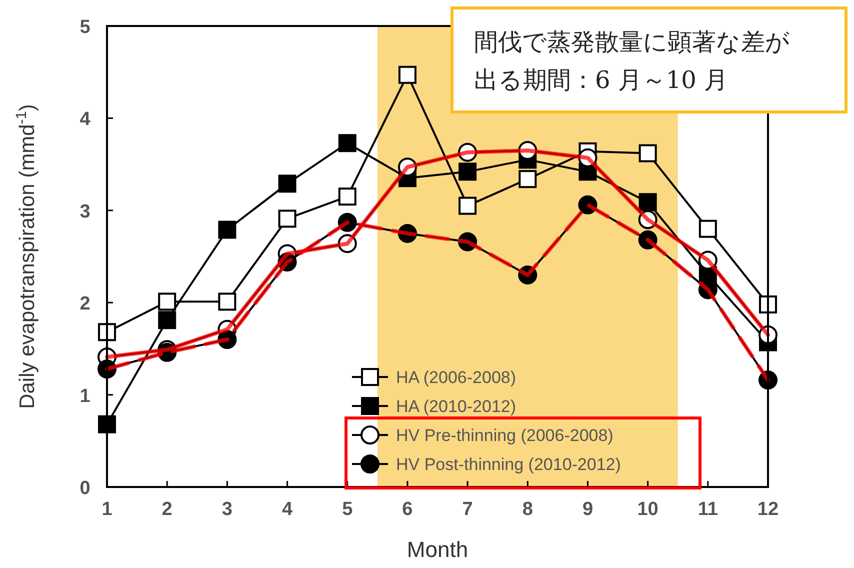 Image resolution: width=854 pixels, height=568 pixels. What do you see at coordinates (85, 488) in the screenshot?
I see `y-tick-label: 0` at bounding box center [85, 488].